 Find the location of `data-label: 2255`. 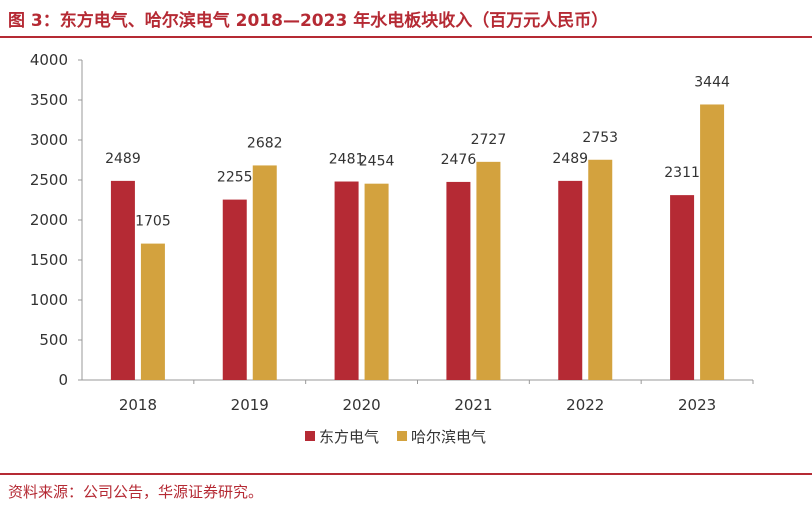

data-label: 2255 is located at coordinates (235, 178).